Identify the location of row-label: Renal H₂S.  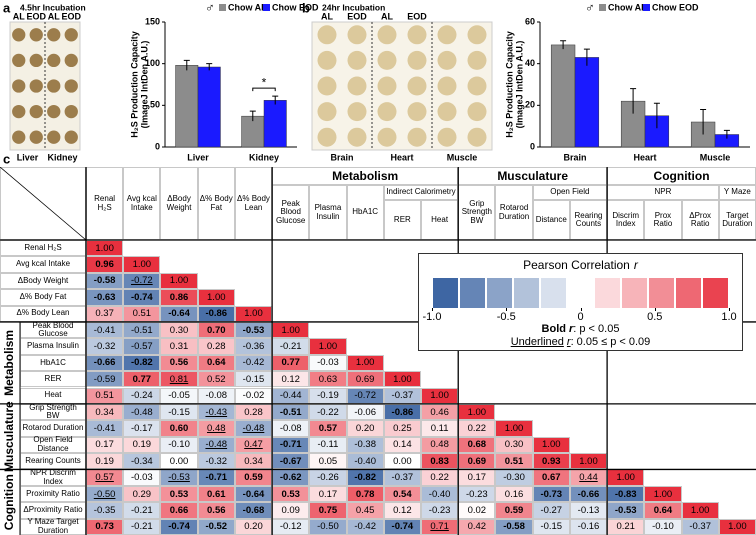
(43, 248).